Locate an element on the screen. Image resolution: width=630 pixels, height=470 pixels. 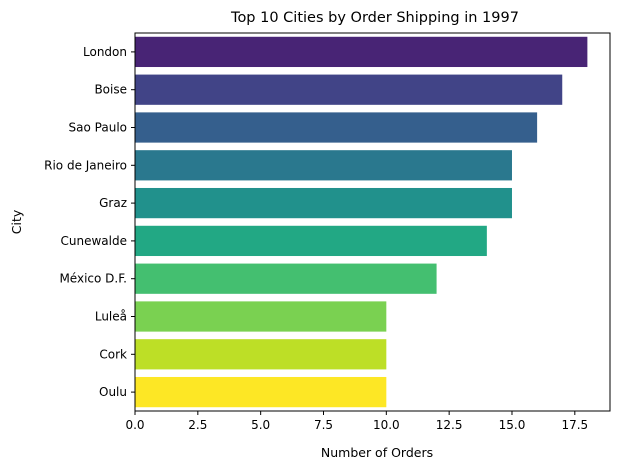
y-tick-label: Oulu is located at coordinates (113, 392).